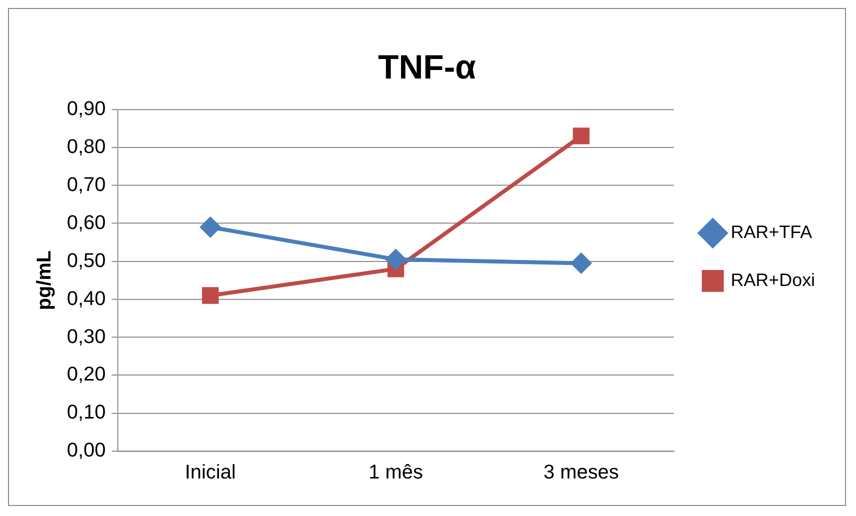 Image resolution: width=856 pixels, height=516 pixels. What do you see at coordinates (773, 280) in the screenshot?
I see `legend-label: RAR+Doxi` at bounding box center [773, 280].